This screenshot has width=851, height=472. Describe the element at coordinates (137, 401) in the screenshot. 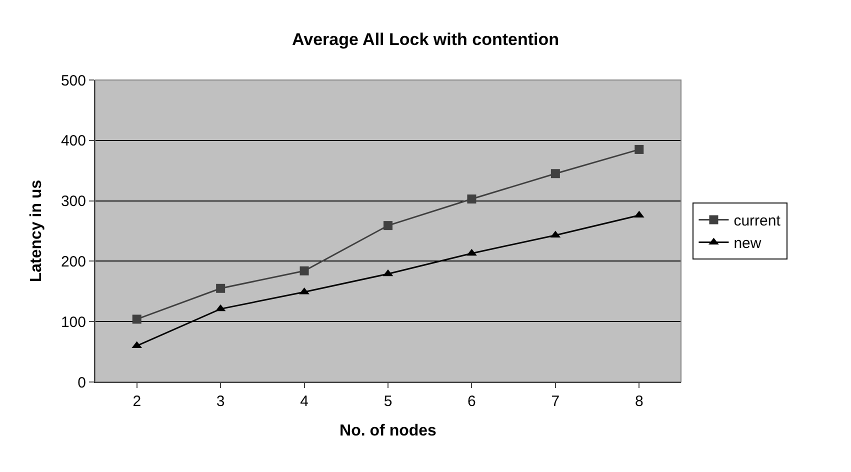

I see `x-tick-label: 2` at that location.